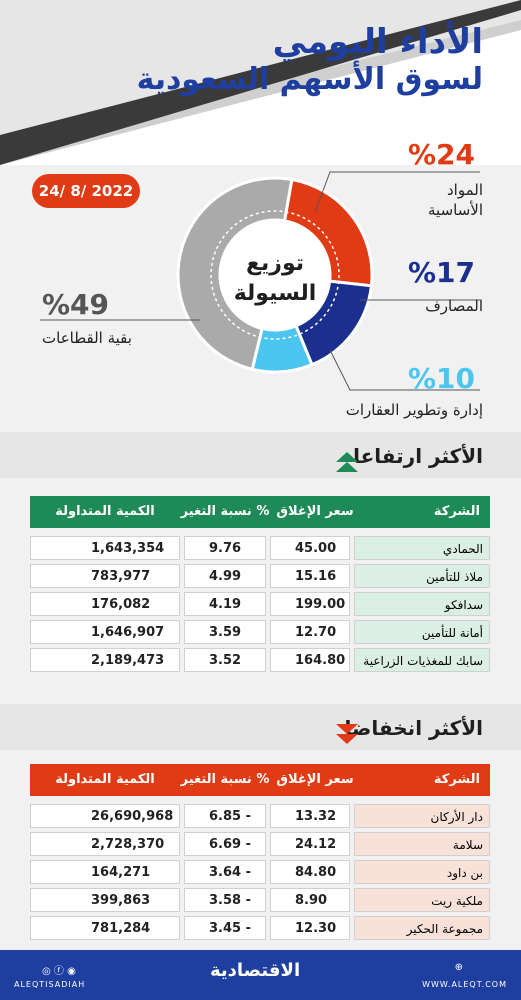 This screenshot has width=521, height=1000. Describe the element at coordinates (422, 548) in the screenshot. I see `cell-company: الحمادي` at that location.